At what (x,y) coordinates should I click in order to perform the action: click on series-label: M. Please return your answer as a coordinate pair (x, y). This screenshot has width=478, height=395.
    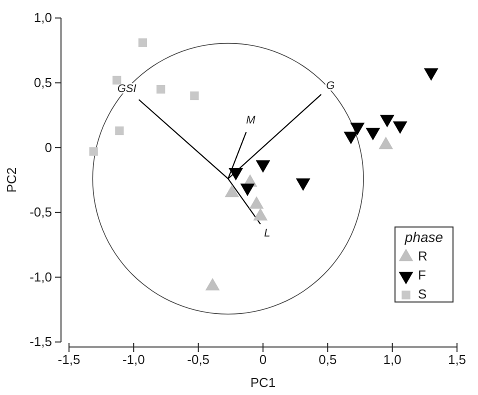
    Looking at the image, I should click on (251, 120).